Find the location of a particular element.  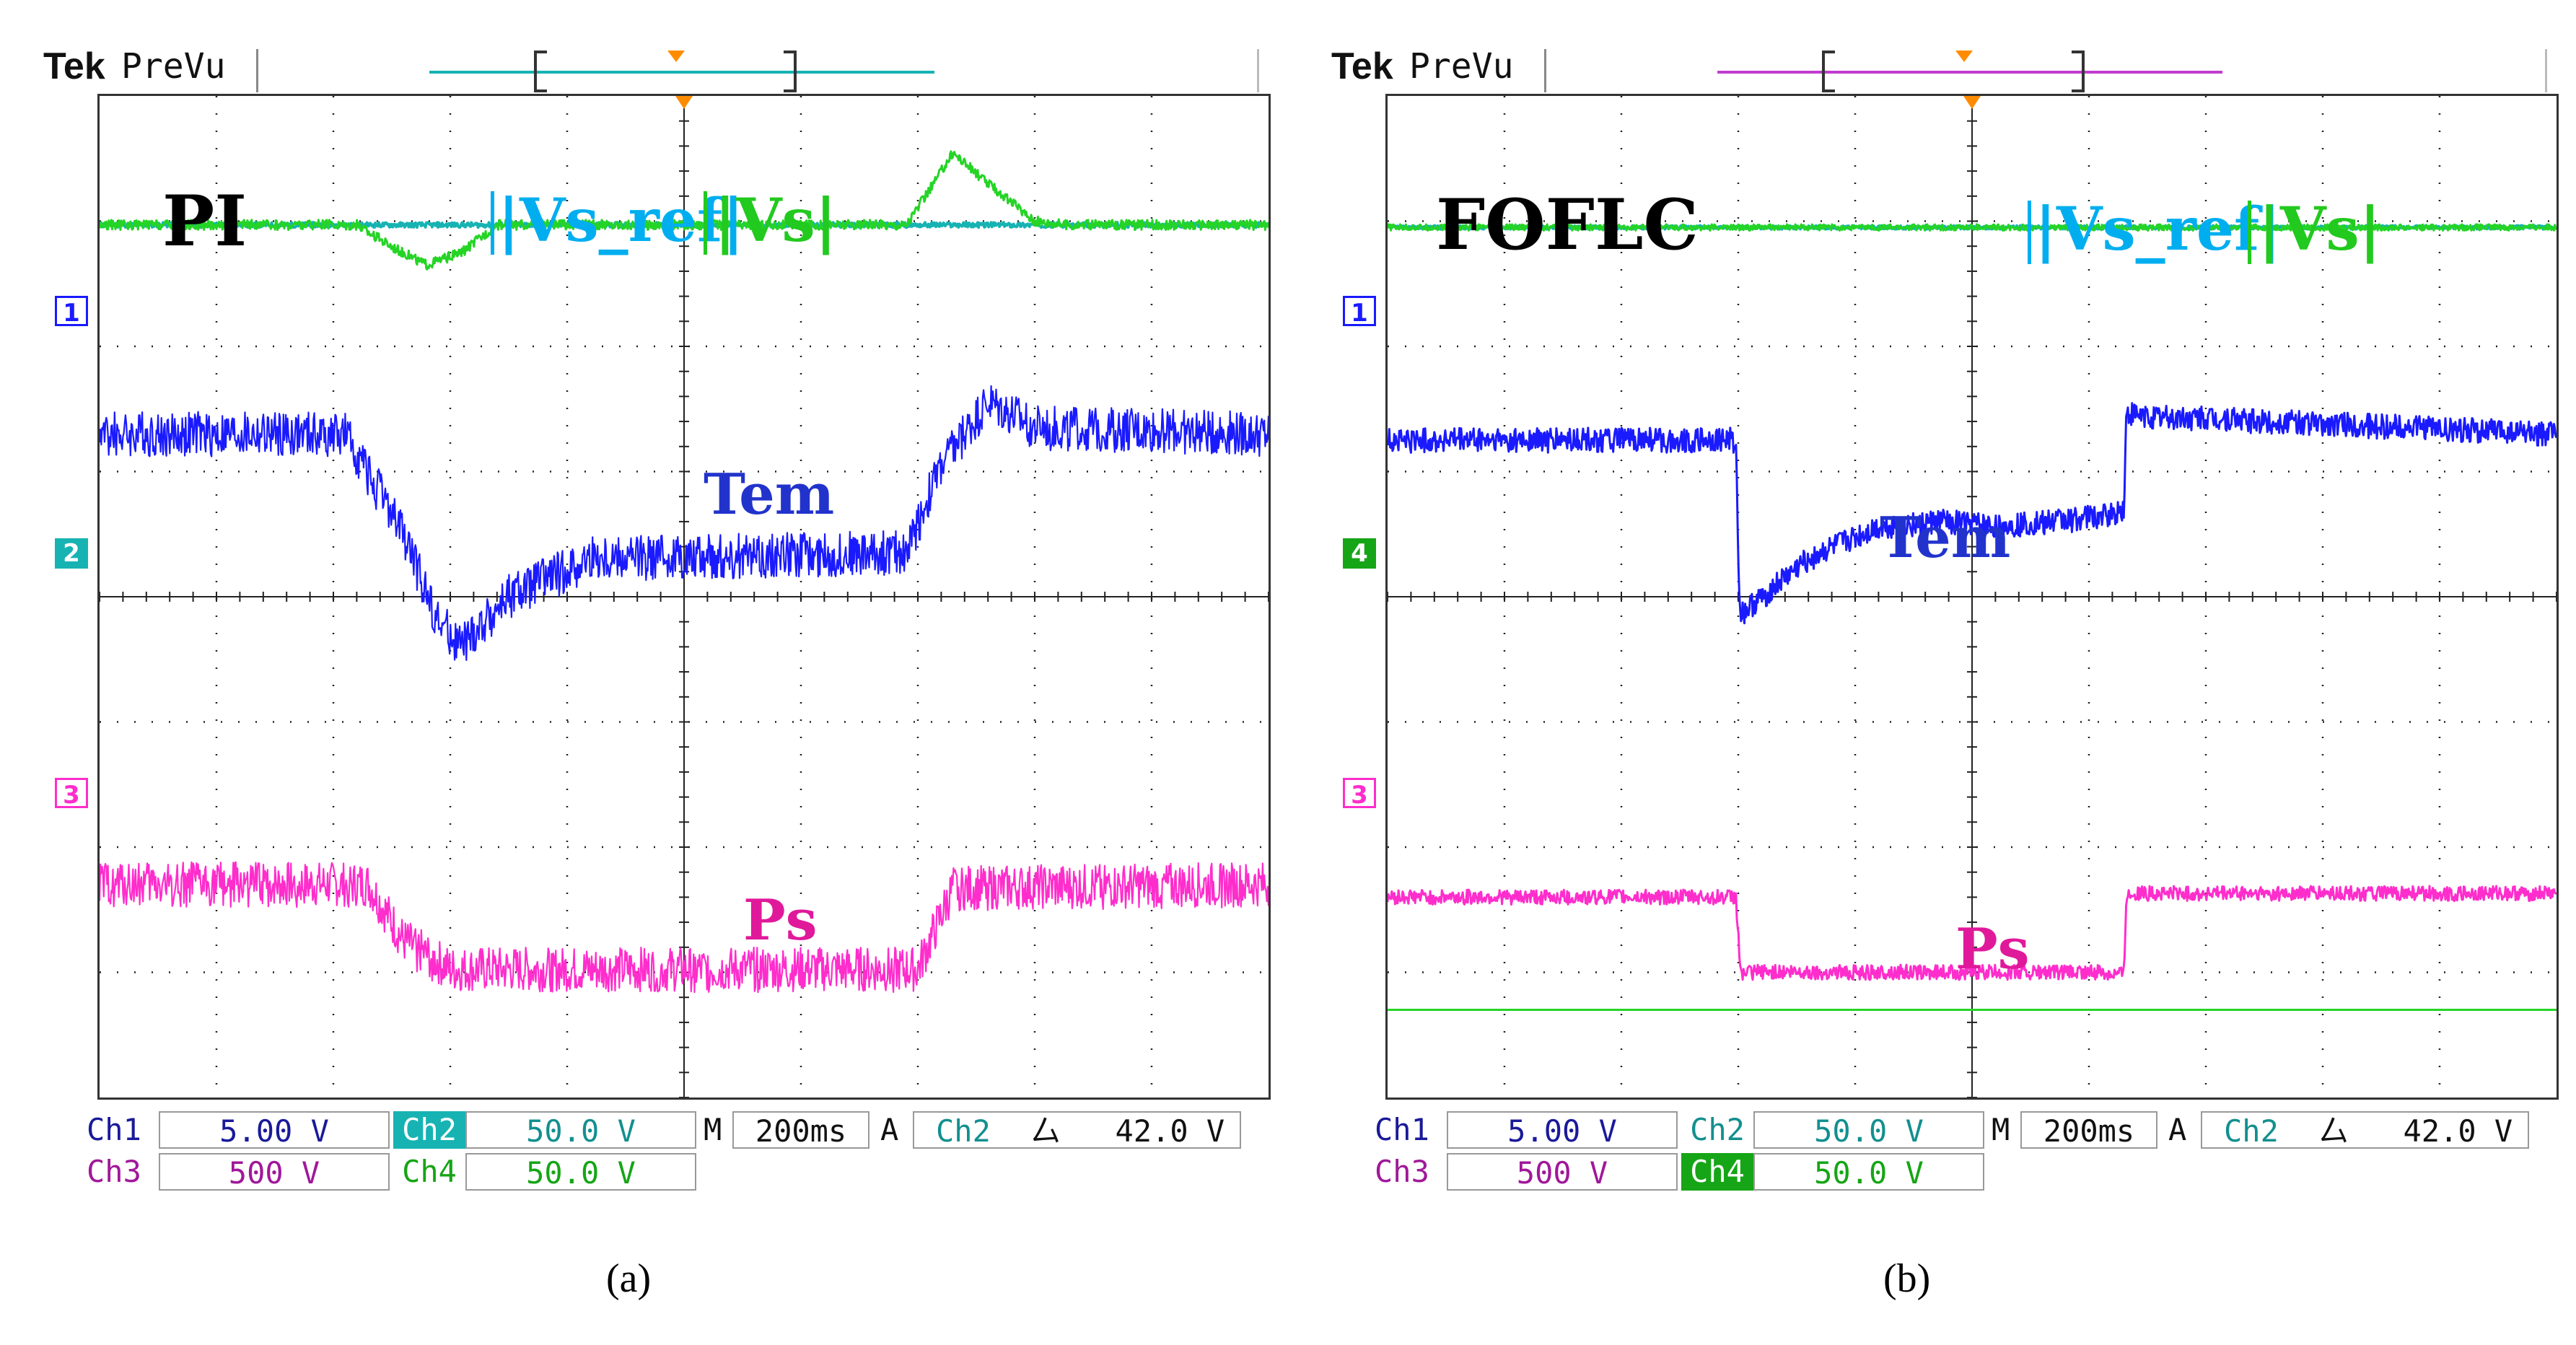

ch2-marker: 2 is located at coordinates (71, 553).